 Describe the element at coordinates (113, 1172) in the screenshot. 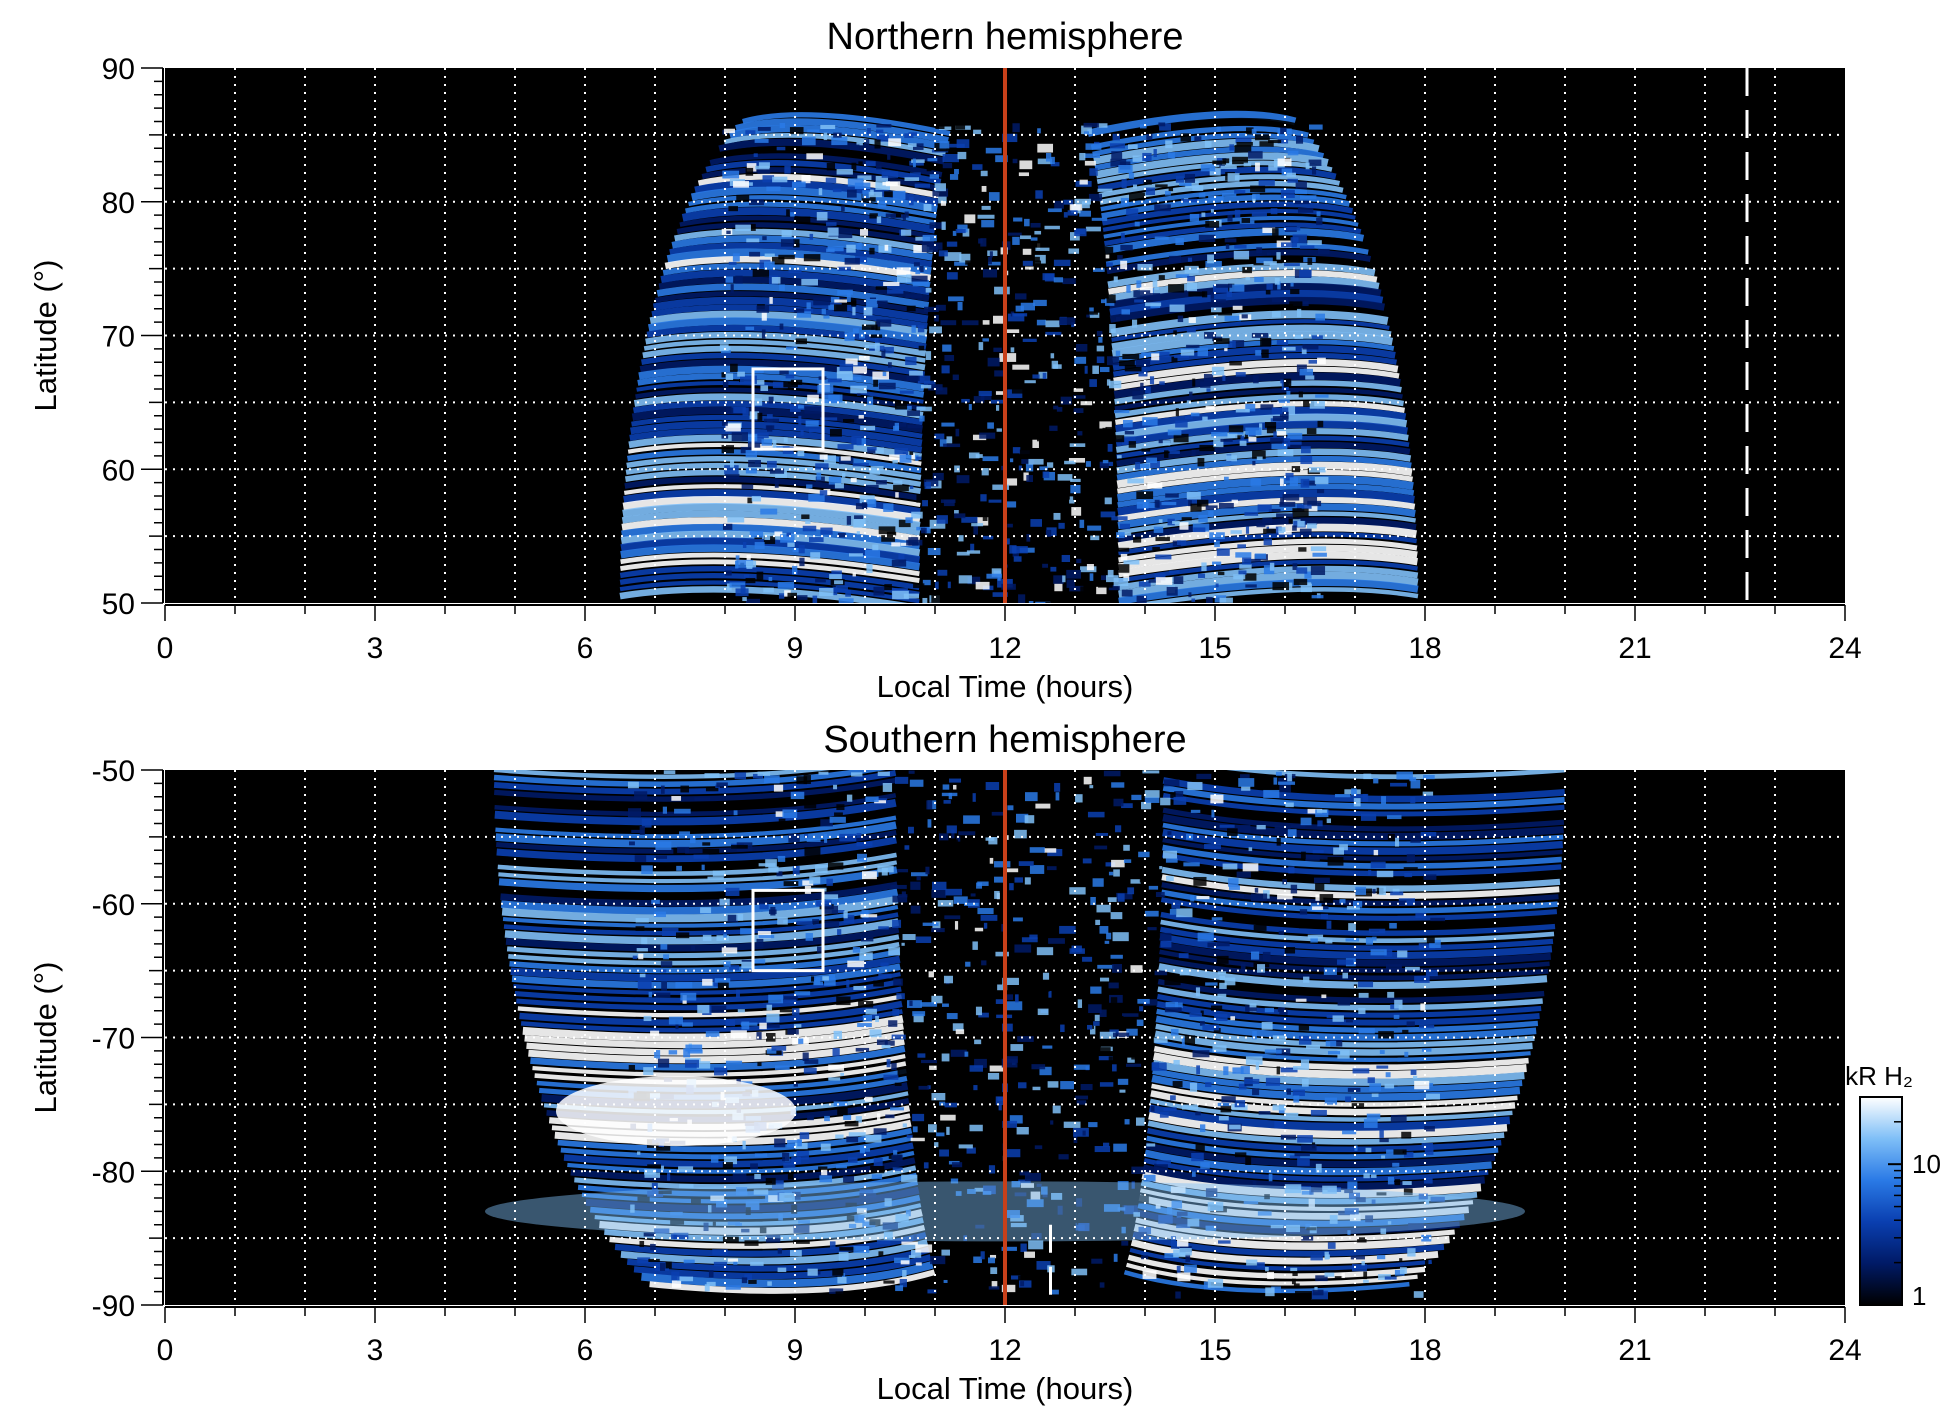

I see `south-y-tick-label: -80` at that location.